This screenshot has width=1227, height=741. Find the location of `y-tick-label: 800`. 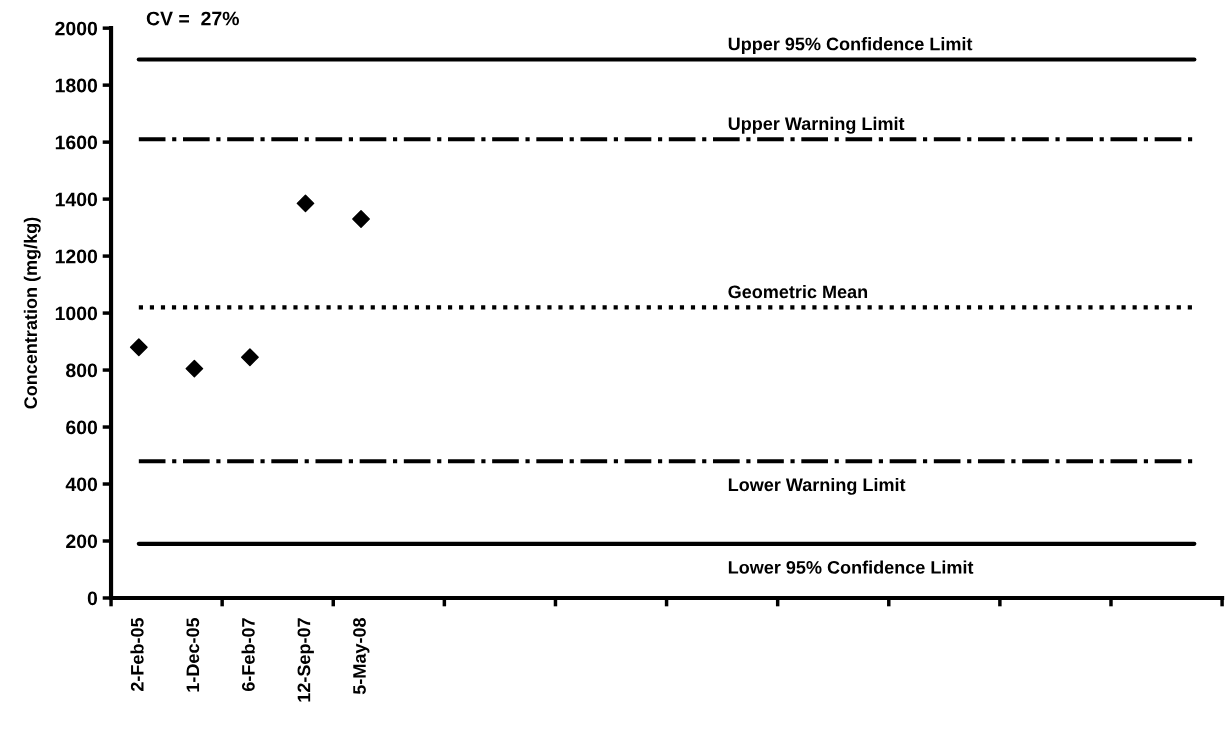

y-tick-label: 800 is located at coordinates (82, 370).